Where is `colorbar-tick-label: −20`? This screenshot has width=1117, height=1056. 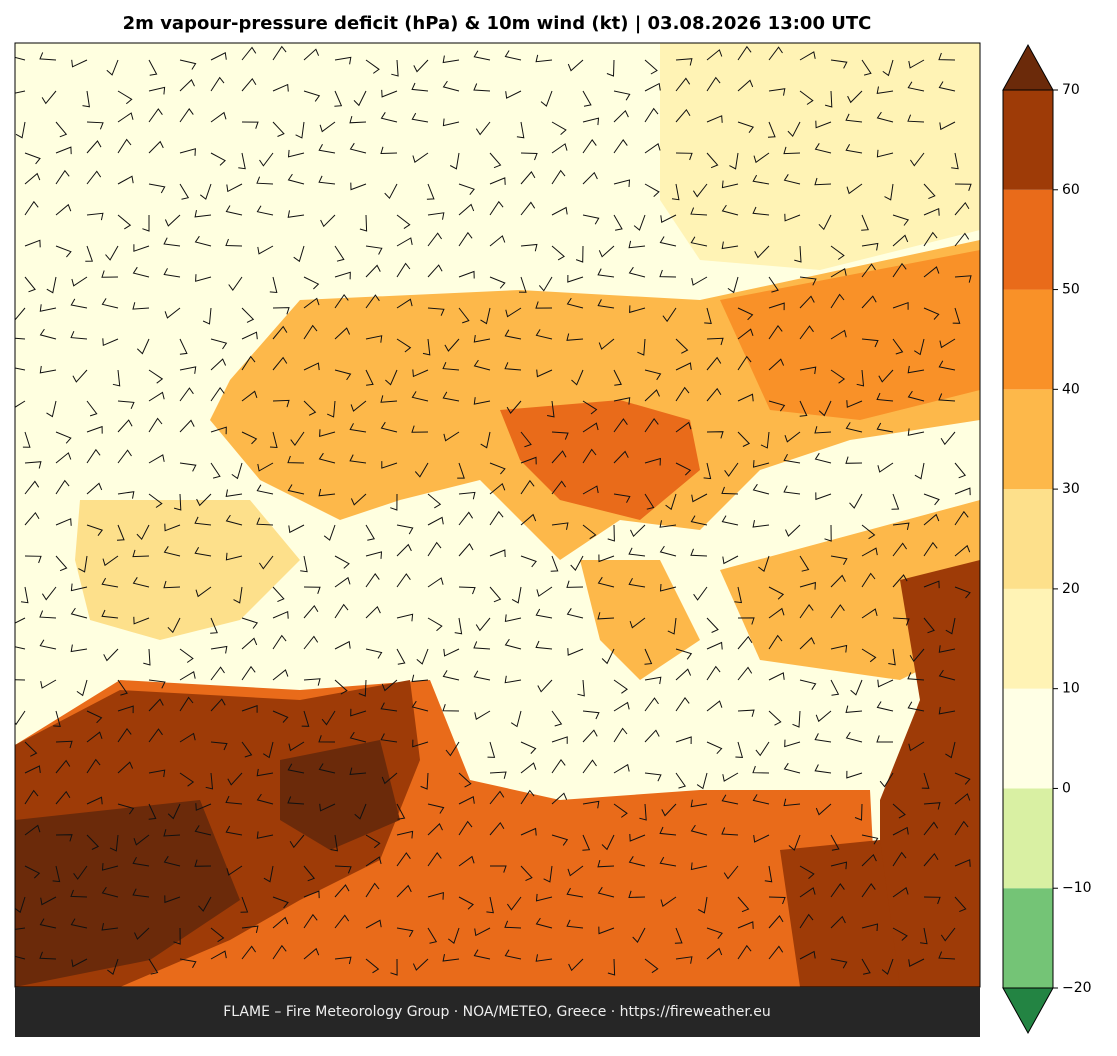 colorbar-tick-label: −20 is located at coordinates (1077, 988).